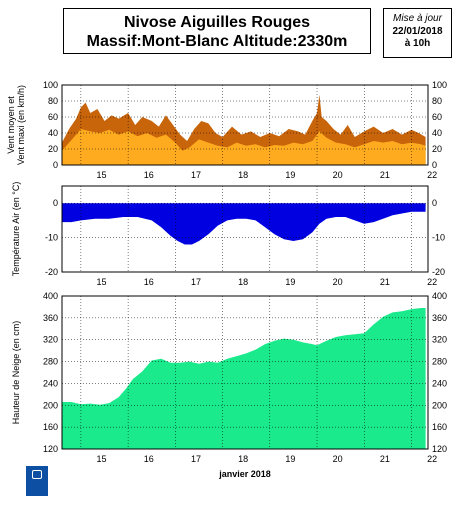  What do you see at coordinates (439, 383) in the screenshot?
I see `snow-ytick-right: 240` at bounding box center [439, 383].